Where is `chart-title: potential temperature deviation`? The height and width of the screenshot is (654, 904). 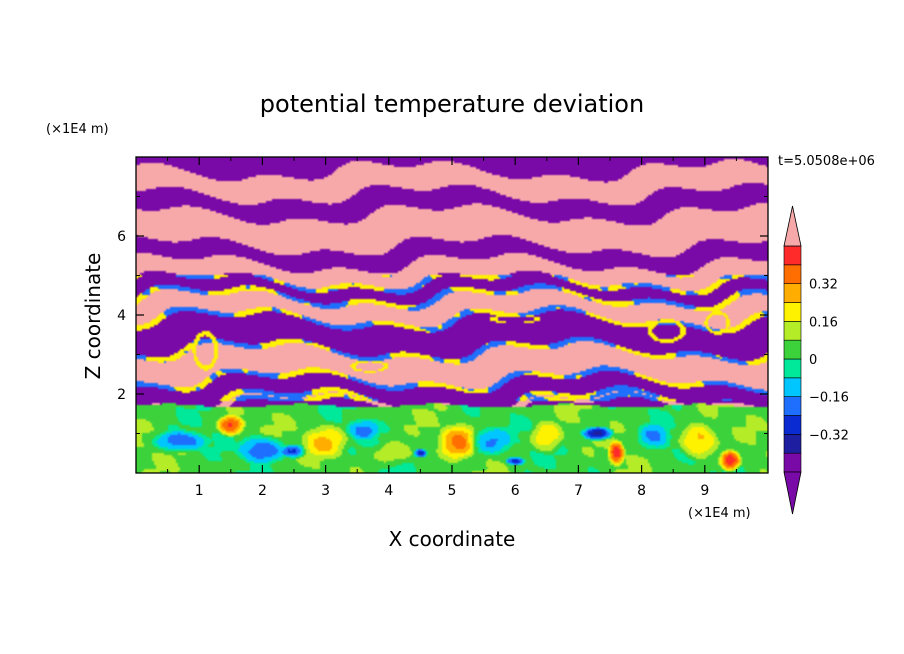
chart-title: potential temperature deviation is located at coordinates (452, 104).